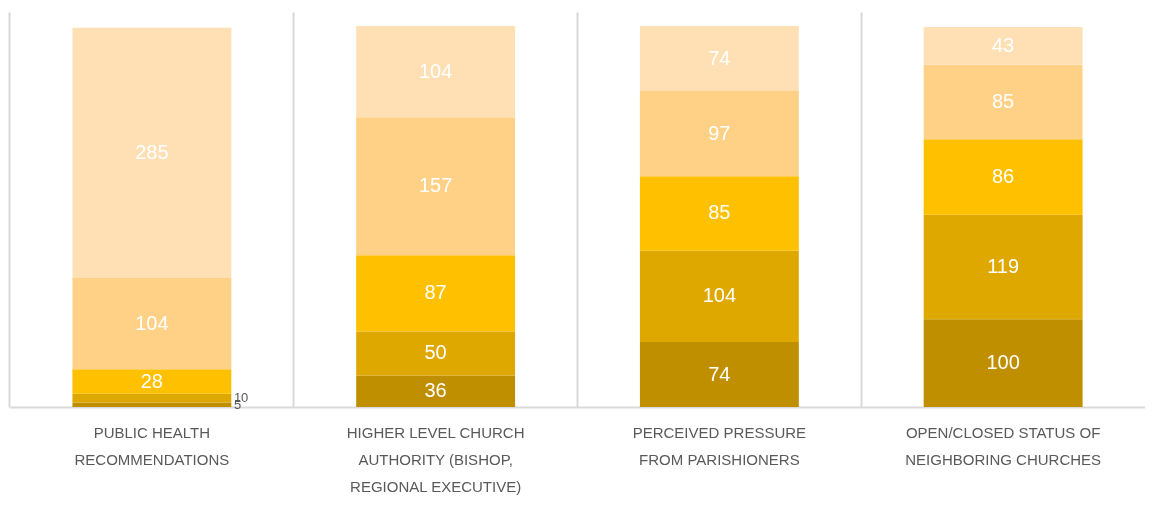  I want to click on data-label: 50, so click(435, 352).